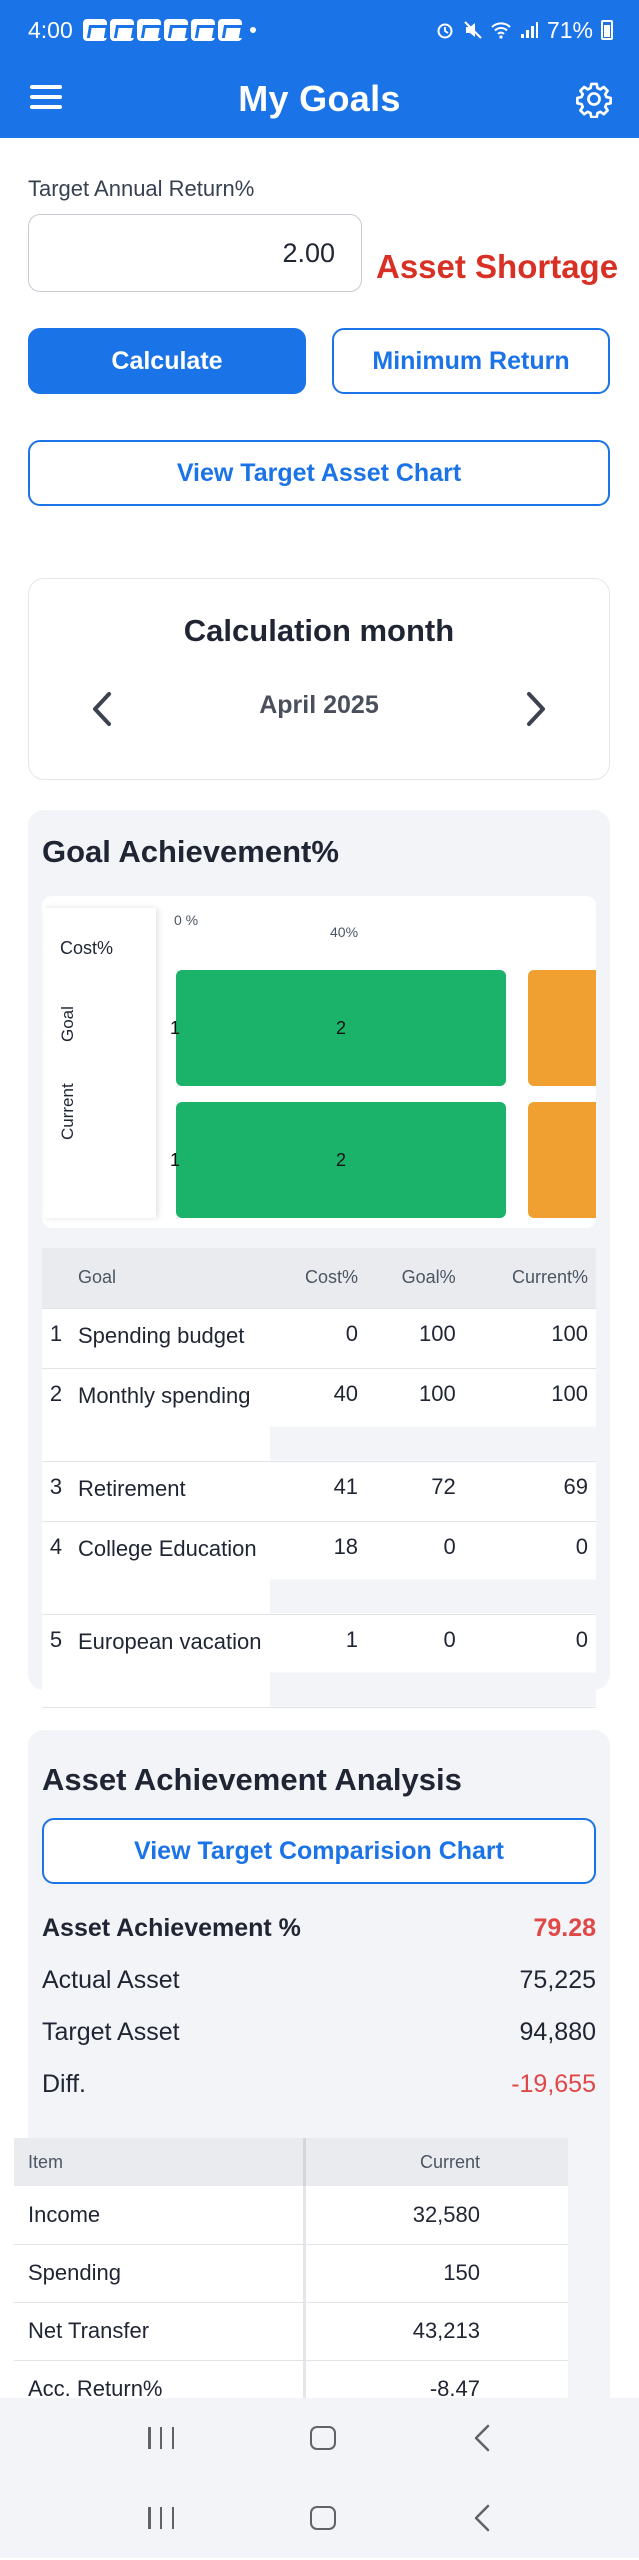 The width and height of the screenshot is (639, 2560). I want to click on table-row: 4 College Education 18 0 0, so click(319, 1567).